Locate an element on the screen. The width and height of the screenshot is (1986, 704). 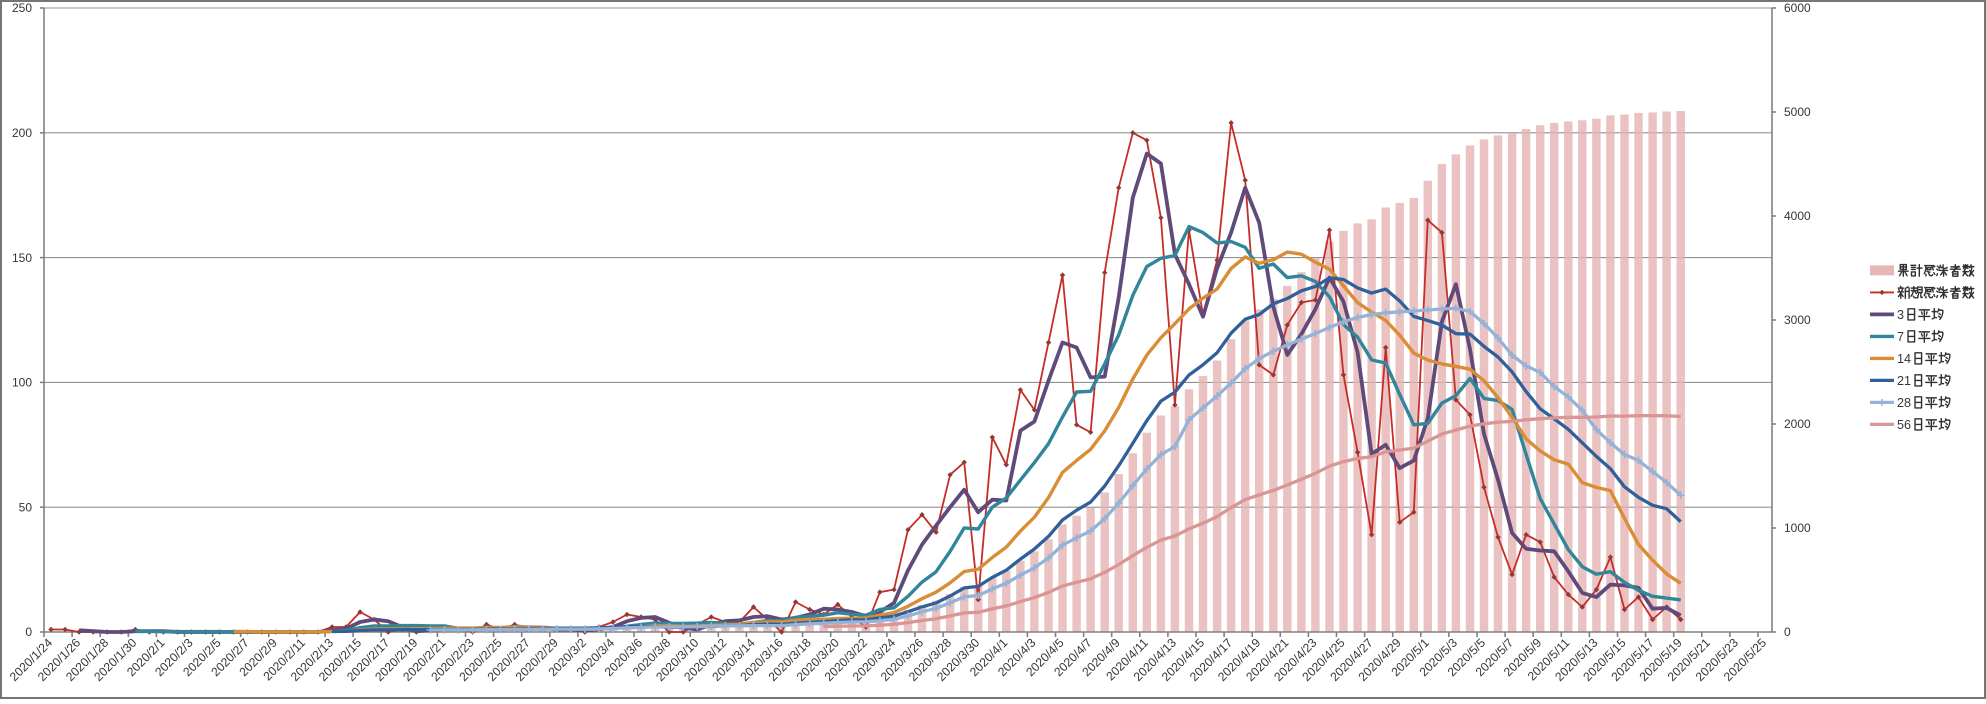
svg-text: 2000 is located at coordinates (1797, 424).